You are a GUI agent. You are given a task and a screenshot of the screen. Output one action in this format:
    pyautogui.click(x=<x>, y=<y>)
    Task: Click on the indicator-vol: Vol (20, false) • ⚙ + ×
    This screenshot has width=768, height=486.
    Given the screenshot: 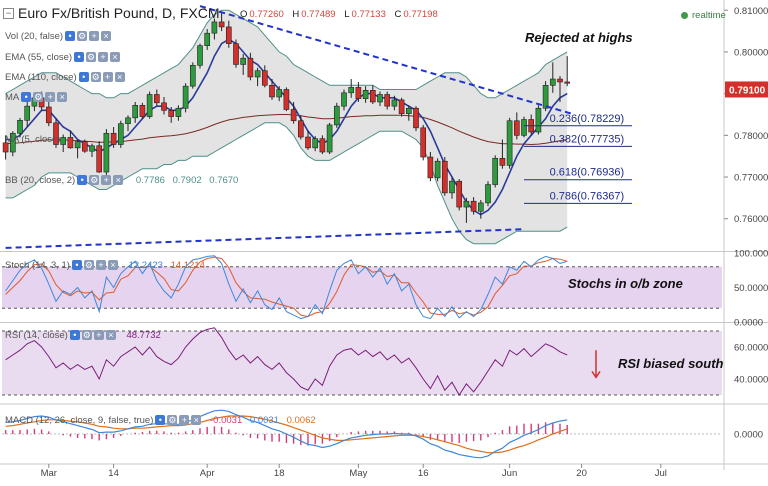 What is the action you would take?
    pyautogui.click(x=58, y=36)
    